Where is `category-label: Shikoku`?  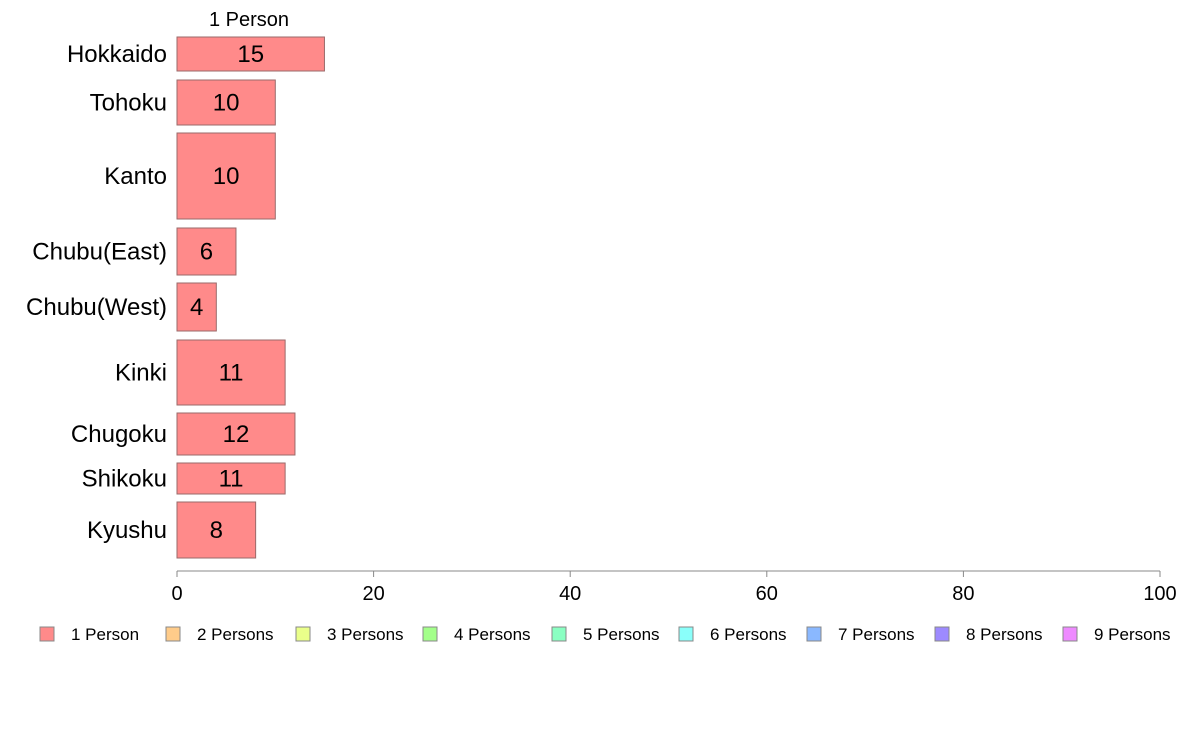 category-label: Shikoku is located at coordinates (124, 479).